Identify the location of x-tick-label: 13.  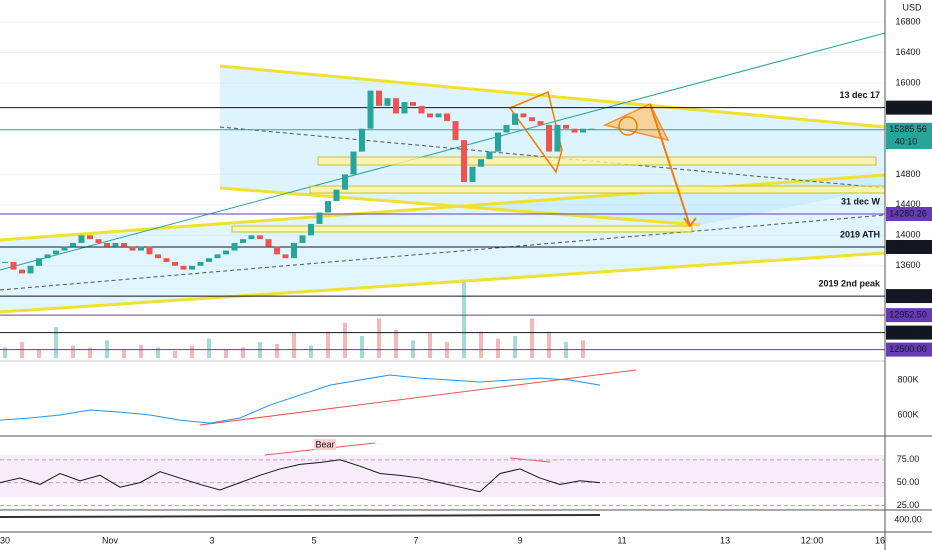
(725, 540).